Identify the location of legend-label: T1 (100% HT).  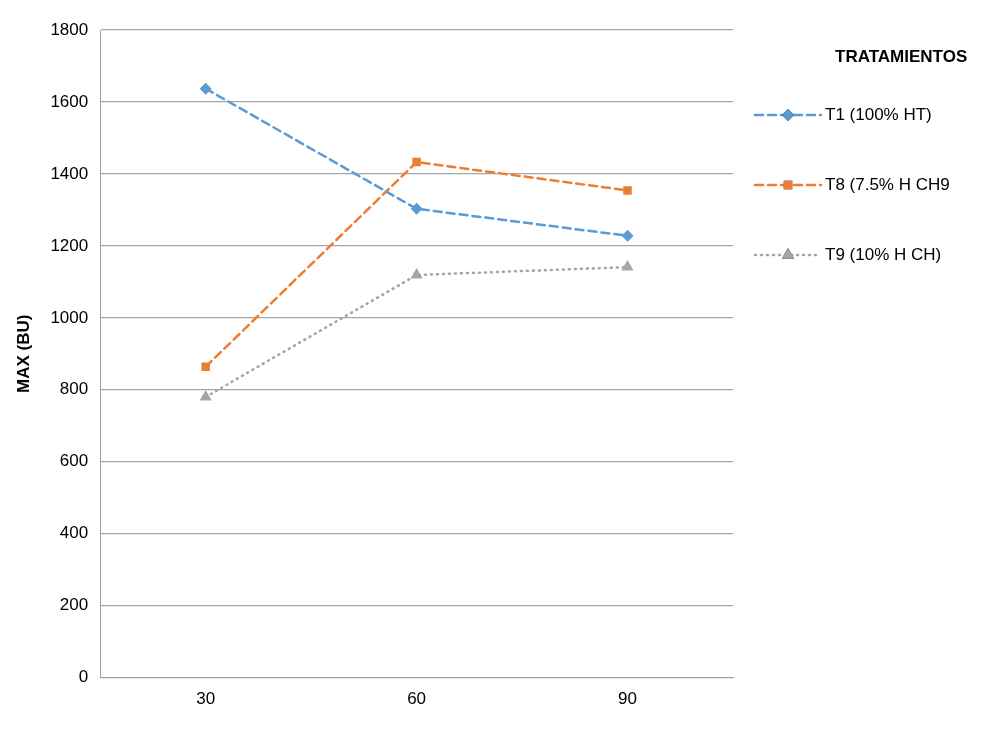
(878, 114).